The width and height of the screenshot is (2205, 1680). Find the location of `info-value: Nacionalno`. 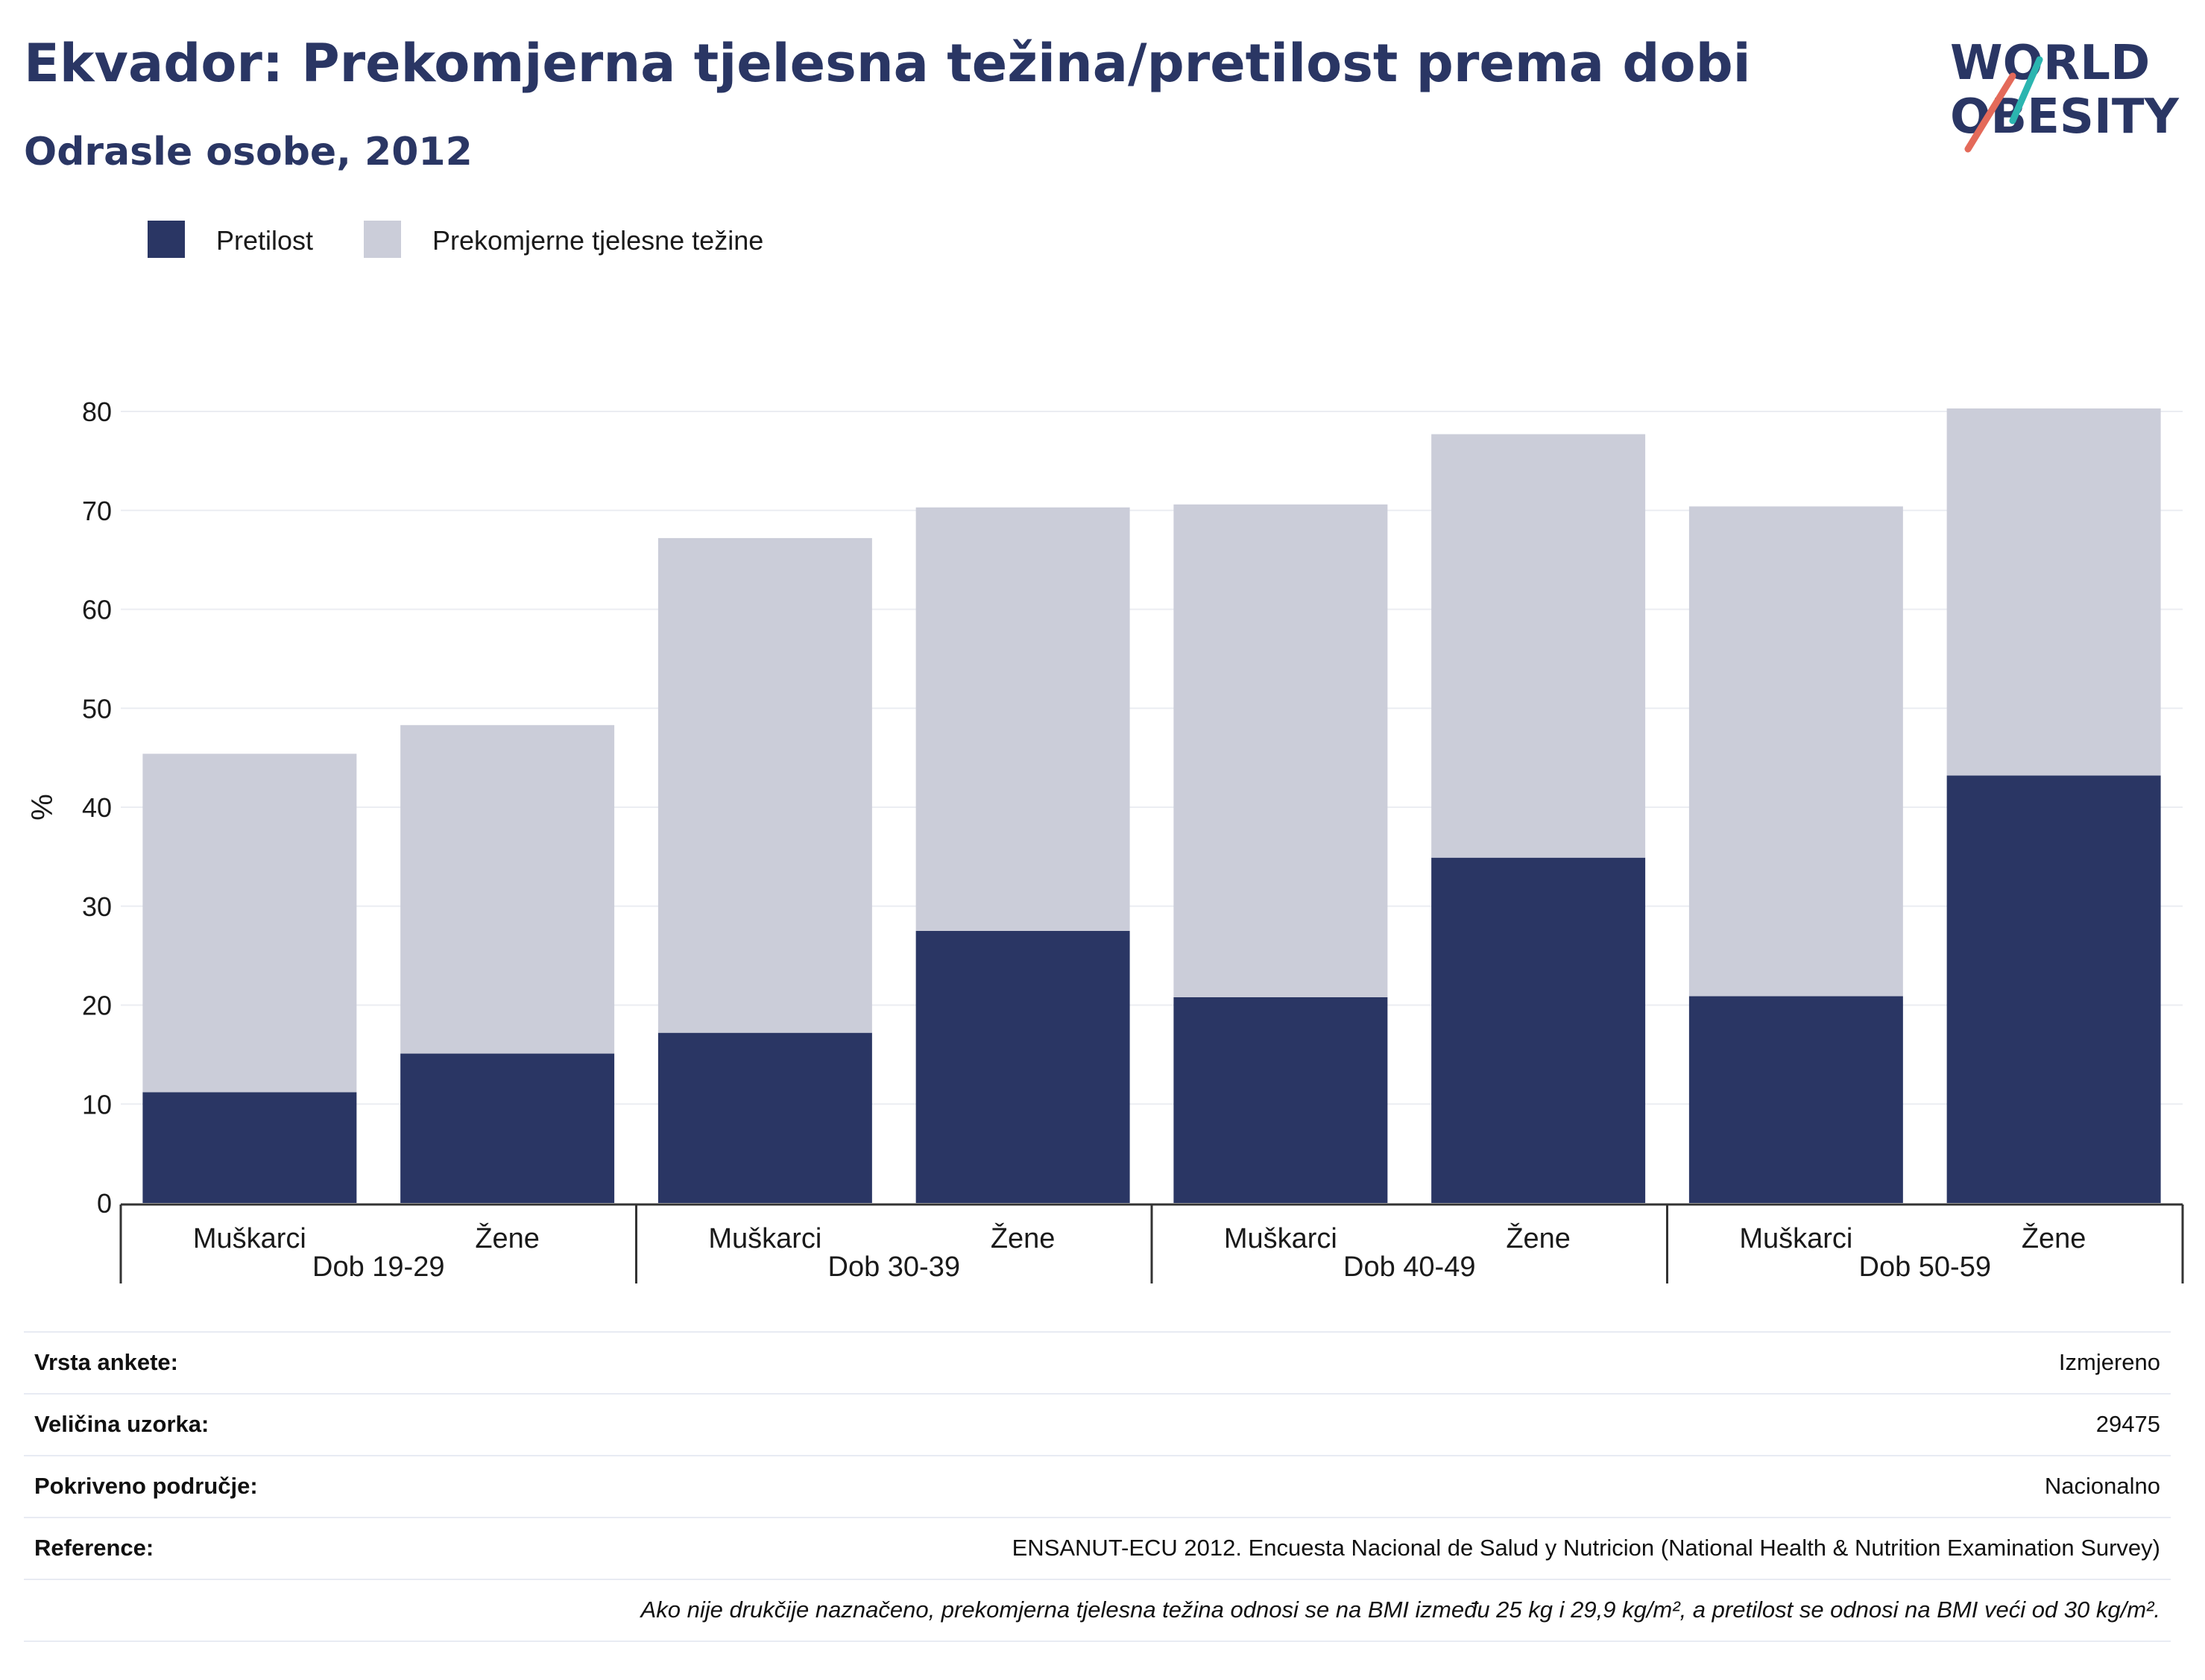

info-value: Nacionalno is located at coordinates (2102, 1486).